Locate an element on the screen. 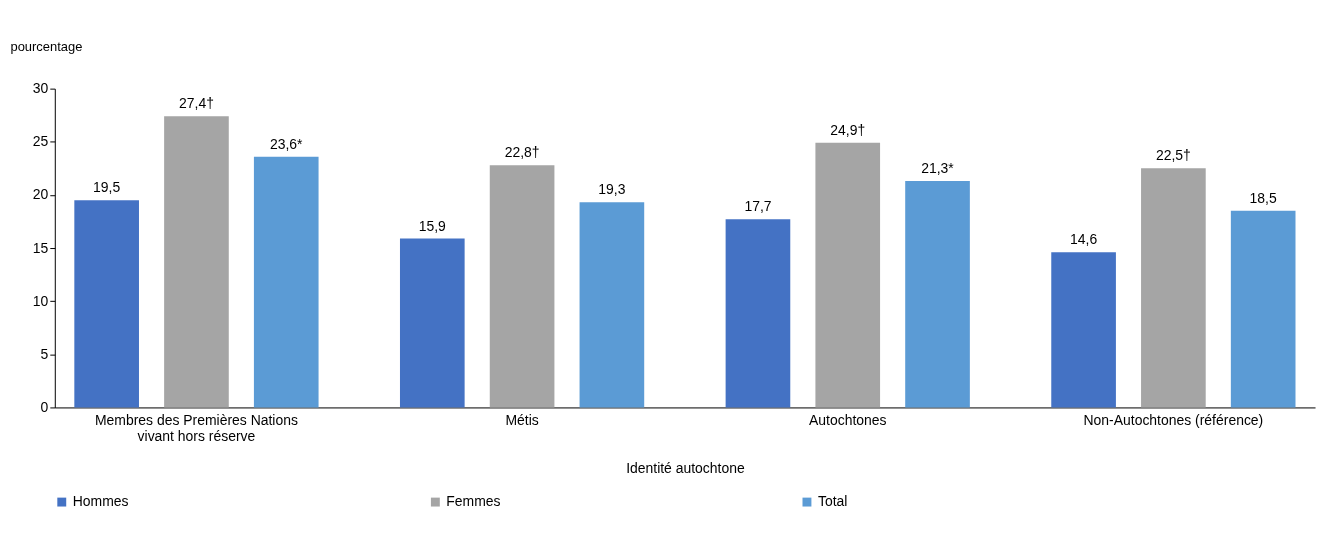 This screenshot has width=1325, height=550. x-tick-label: Membres des Premières Nations vivant hors réserve is located at coordinates (196, 427).